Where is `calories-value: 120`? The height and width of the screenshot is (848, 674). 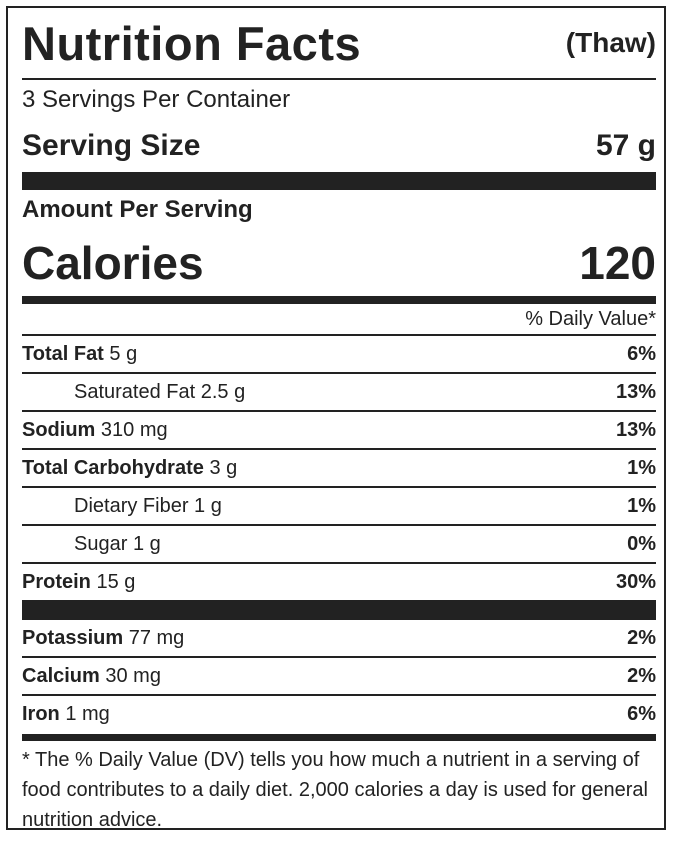
calories-value: 120 is located at coordinates (617, 263).